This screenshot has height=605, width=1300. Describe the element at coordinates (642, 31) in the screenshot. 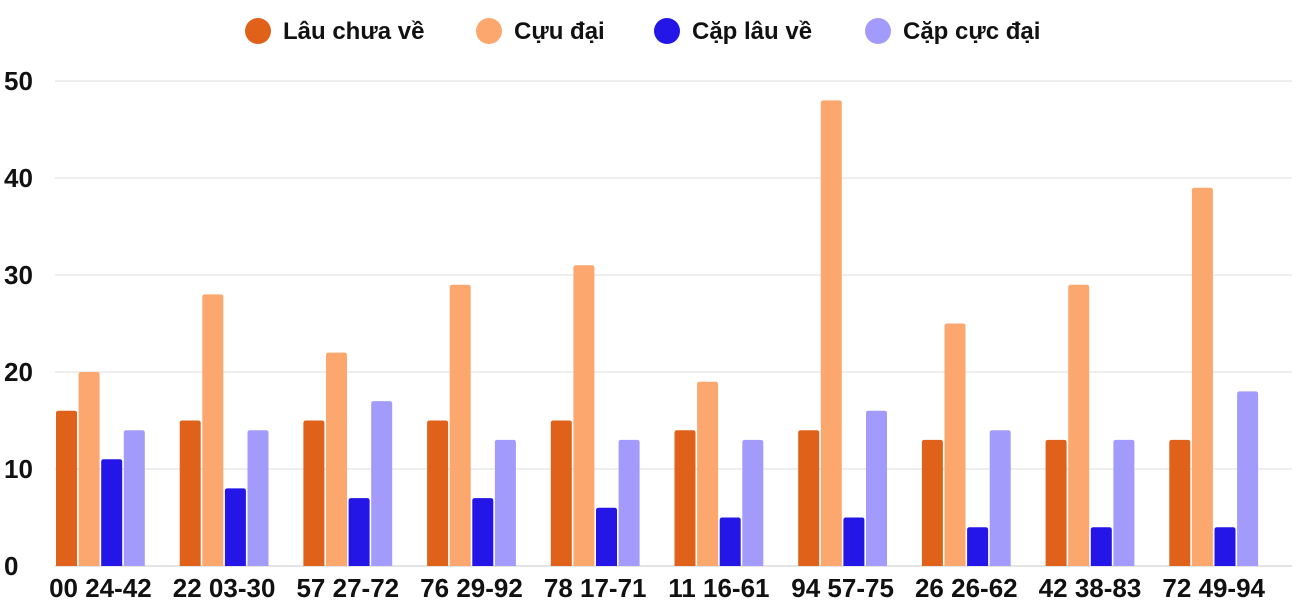

I see `legend: Lâu chưa về Cựu đại Cặp lâu về Cặp cực đại` at that location.